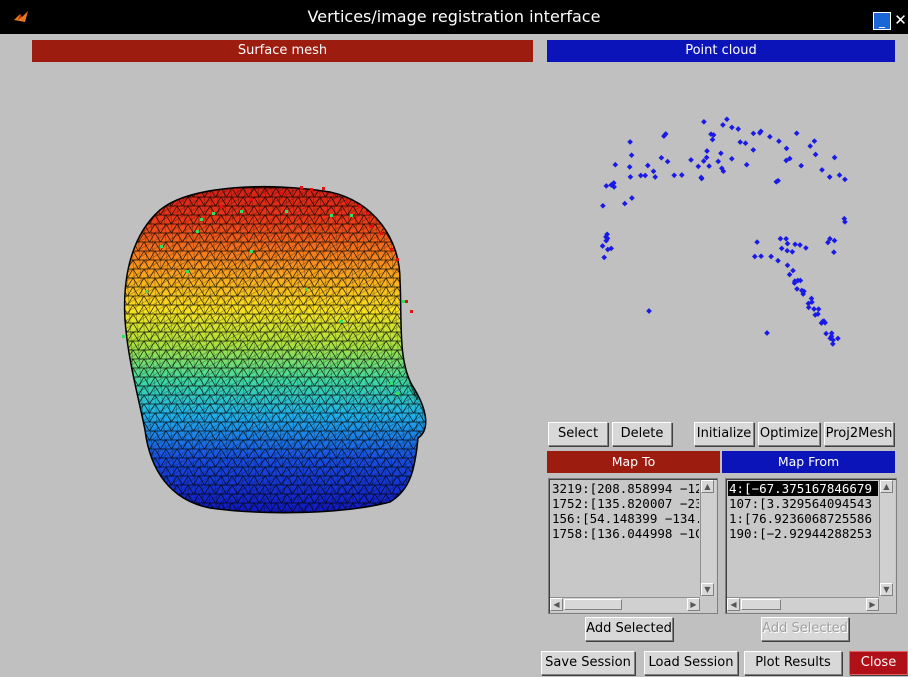 The image size is (908, 677). What do you see at coordinates (642, 434) in the screenshot?
I see `delete-button: Delete` at bounding box center [642, 434].